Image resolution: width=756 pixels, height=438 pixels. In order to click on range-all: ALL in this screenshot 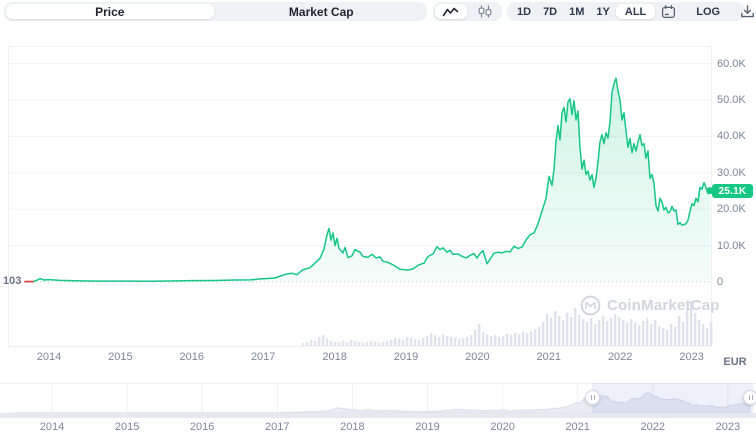, I will do `click(635, 11)`.